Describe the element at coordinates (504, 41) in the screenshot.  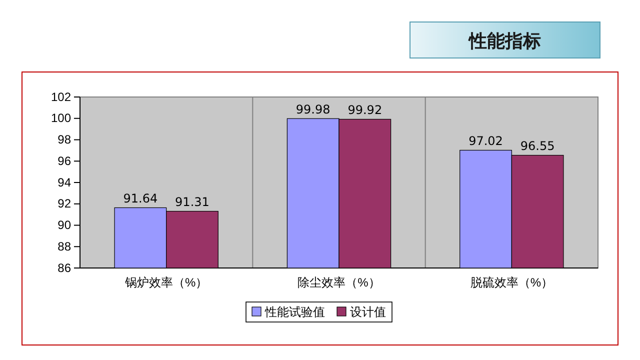
I see `chart-title: 性能指标` at that location.